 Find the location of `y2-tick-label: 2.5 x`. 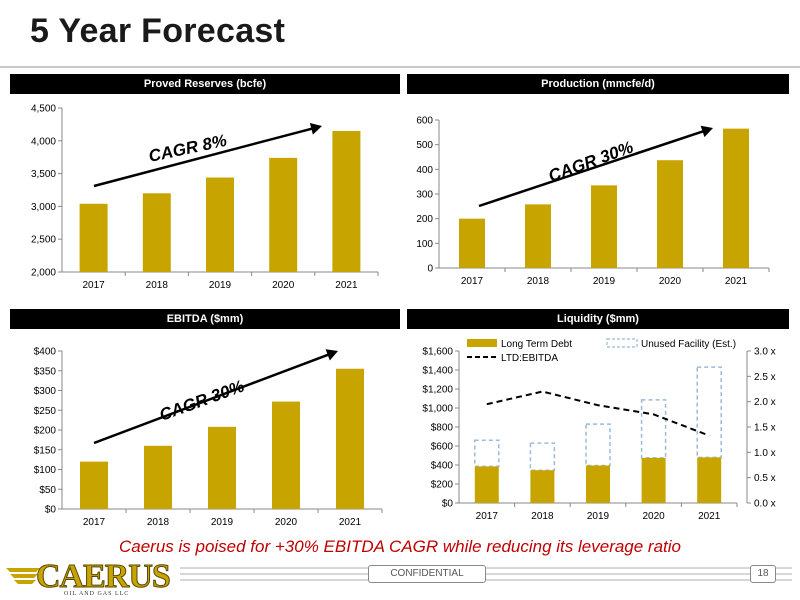

y2-tick-label: 2.5 x is located at coordinates (765, 377).